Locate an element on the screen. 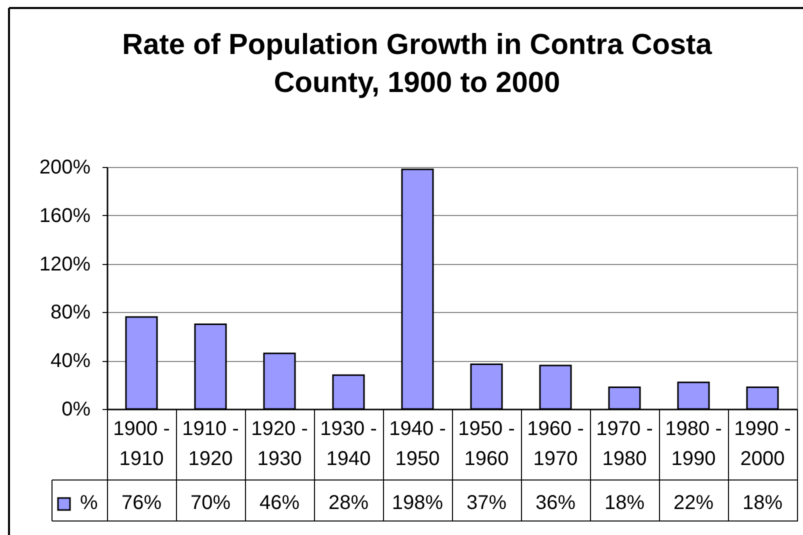  data-label: 46% is located at coordinates (279, 503).